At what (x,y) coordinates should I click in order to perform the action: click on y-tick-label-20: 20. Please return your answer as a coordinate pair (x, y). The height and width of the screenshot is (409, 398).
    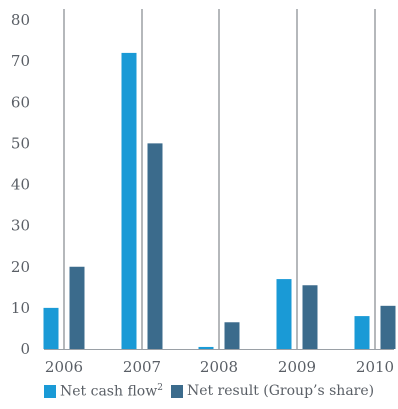
    Looking at the image, I should click on (20, 267).